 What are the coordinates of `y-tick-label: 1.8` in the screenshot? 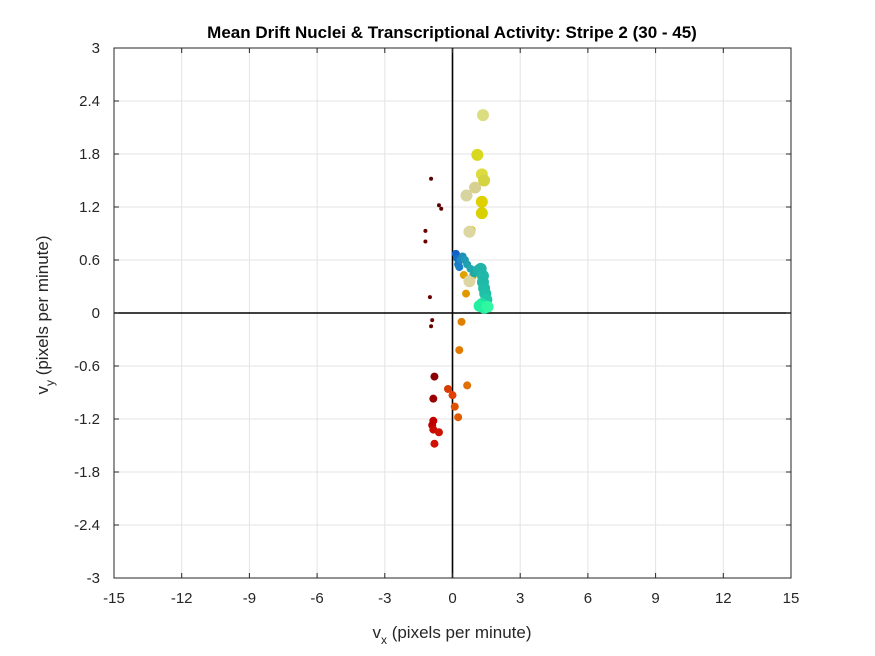 It's located at (89, 154).